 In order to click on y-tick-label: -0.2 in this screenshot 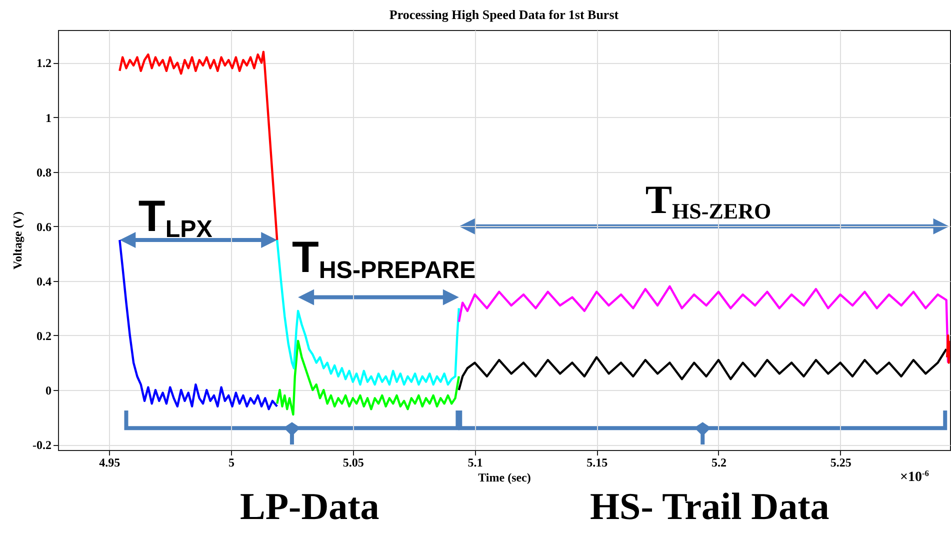, I will do `click(42, 445)`.